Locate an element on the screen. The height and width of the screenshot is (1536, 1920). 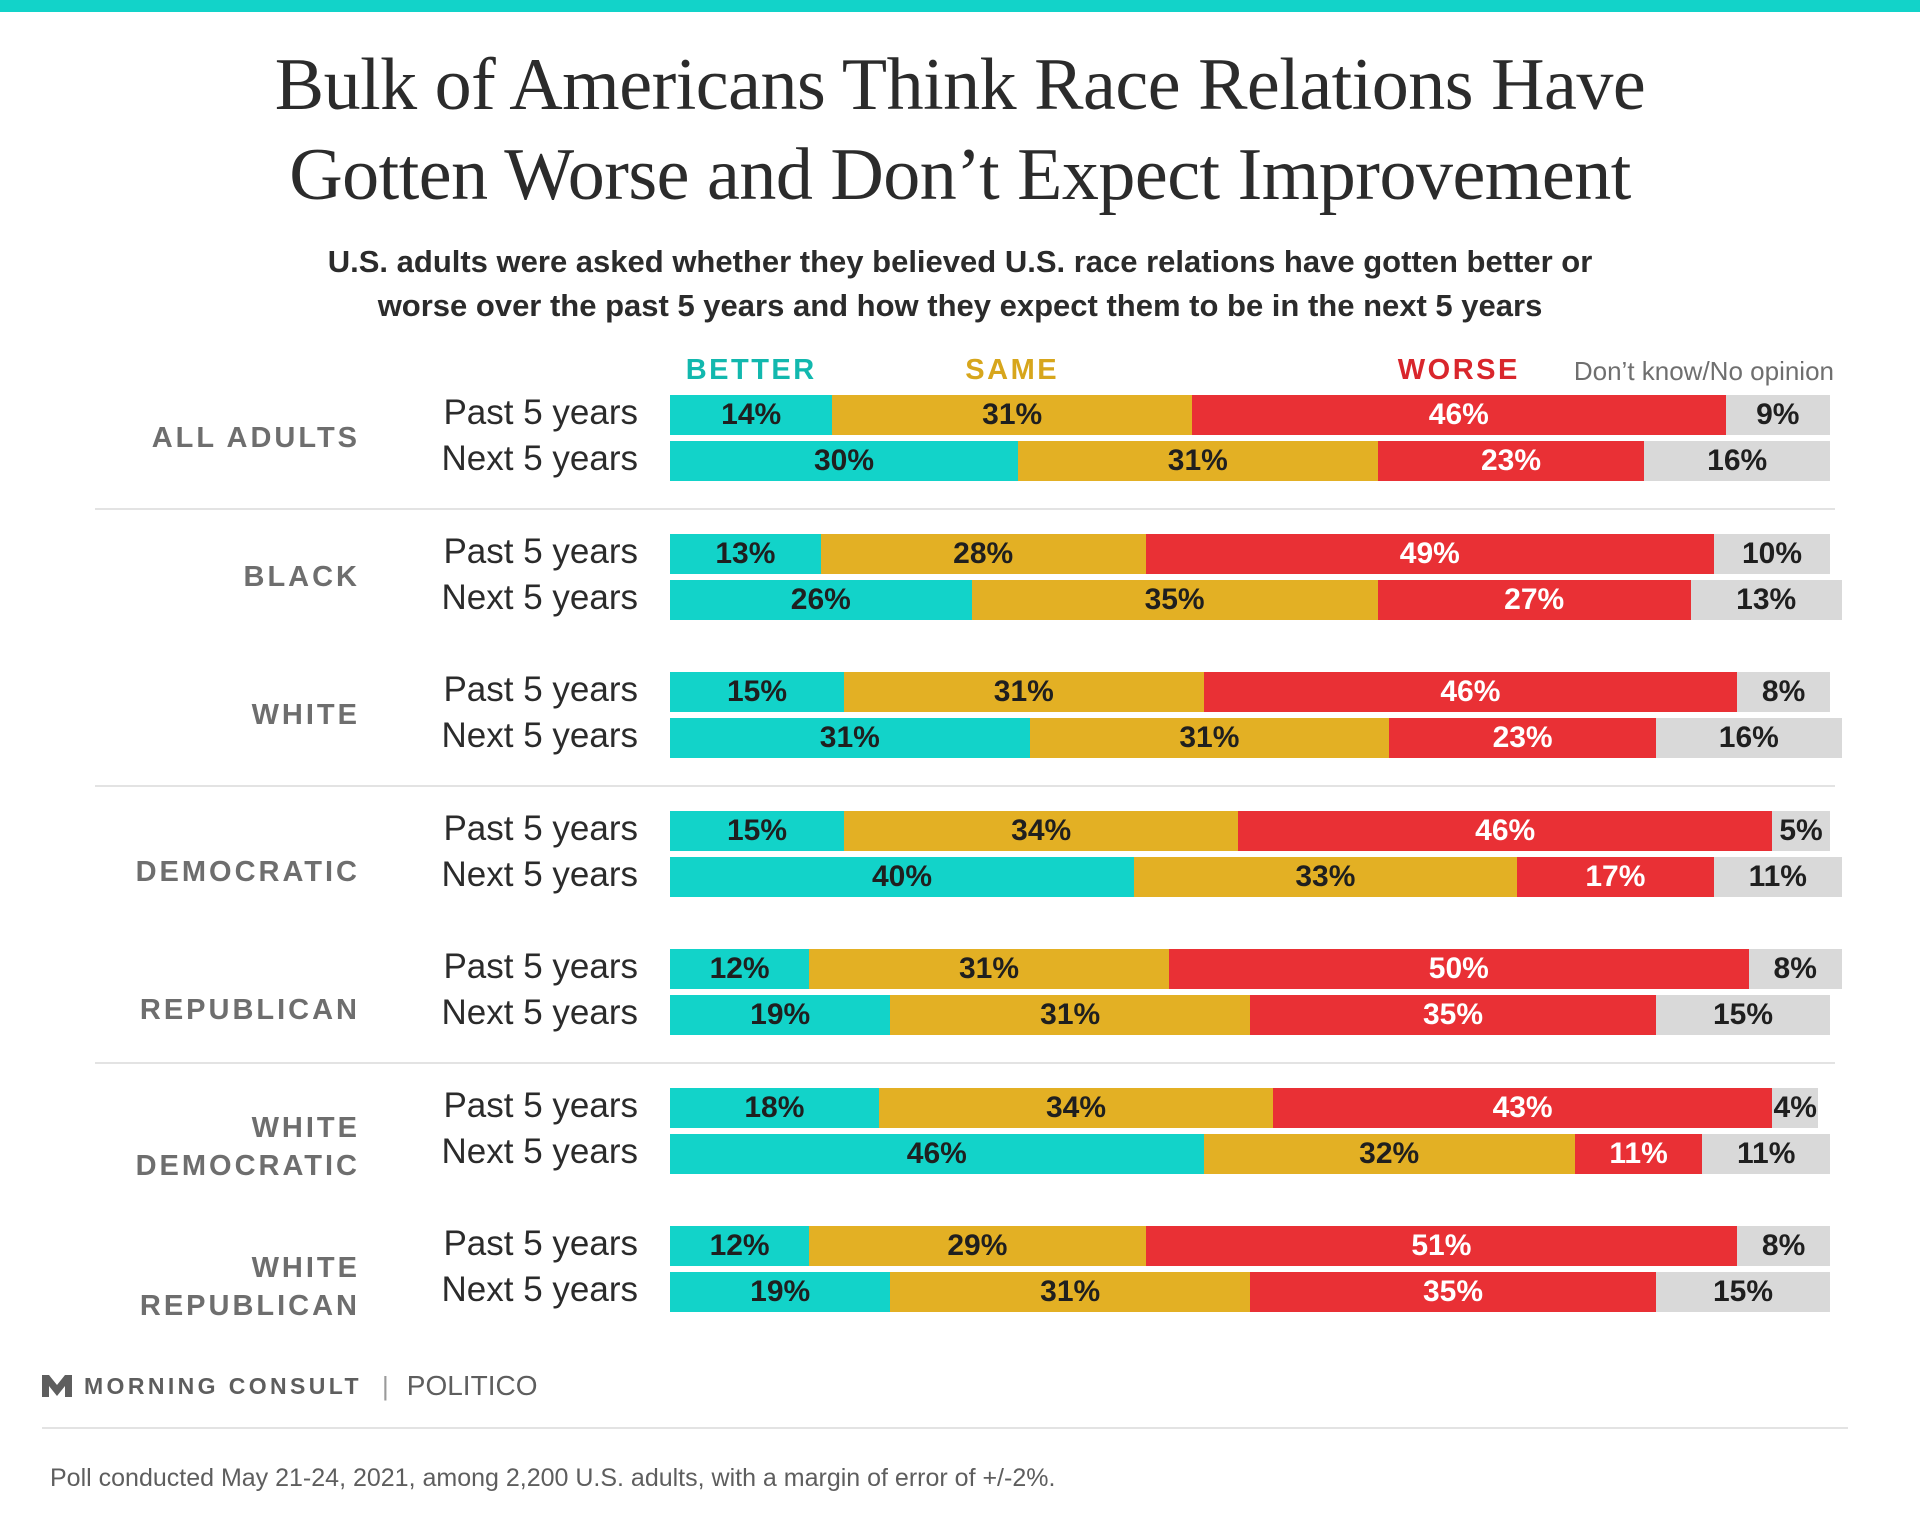
bar-segment-same: 34% is located at coordinates (1041, 830).